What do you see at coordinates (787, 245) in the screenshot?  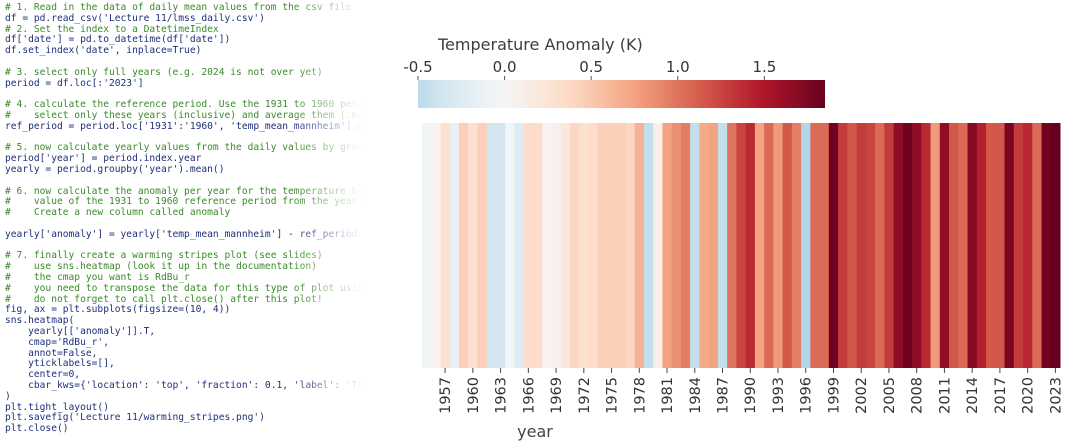 I see `stripe-1994` at bounding box center [787, 245].